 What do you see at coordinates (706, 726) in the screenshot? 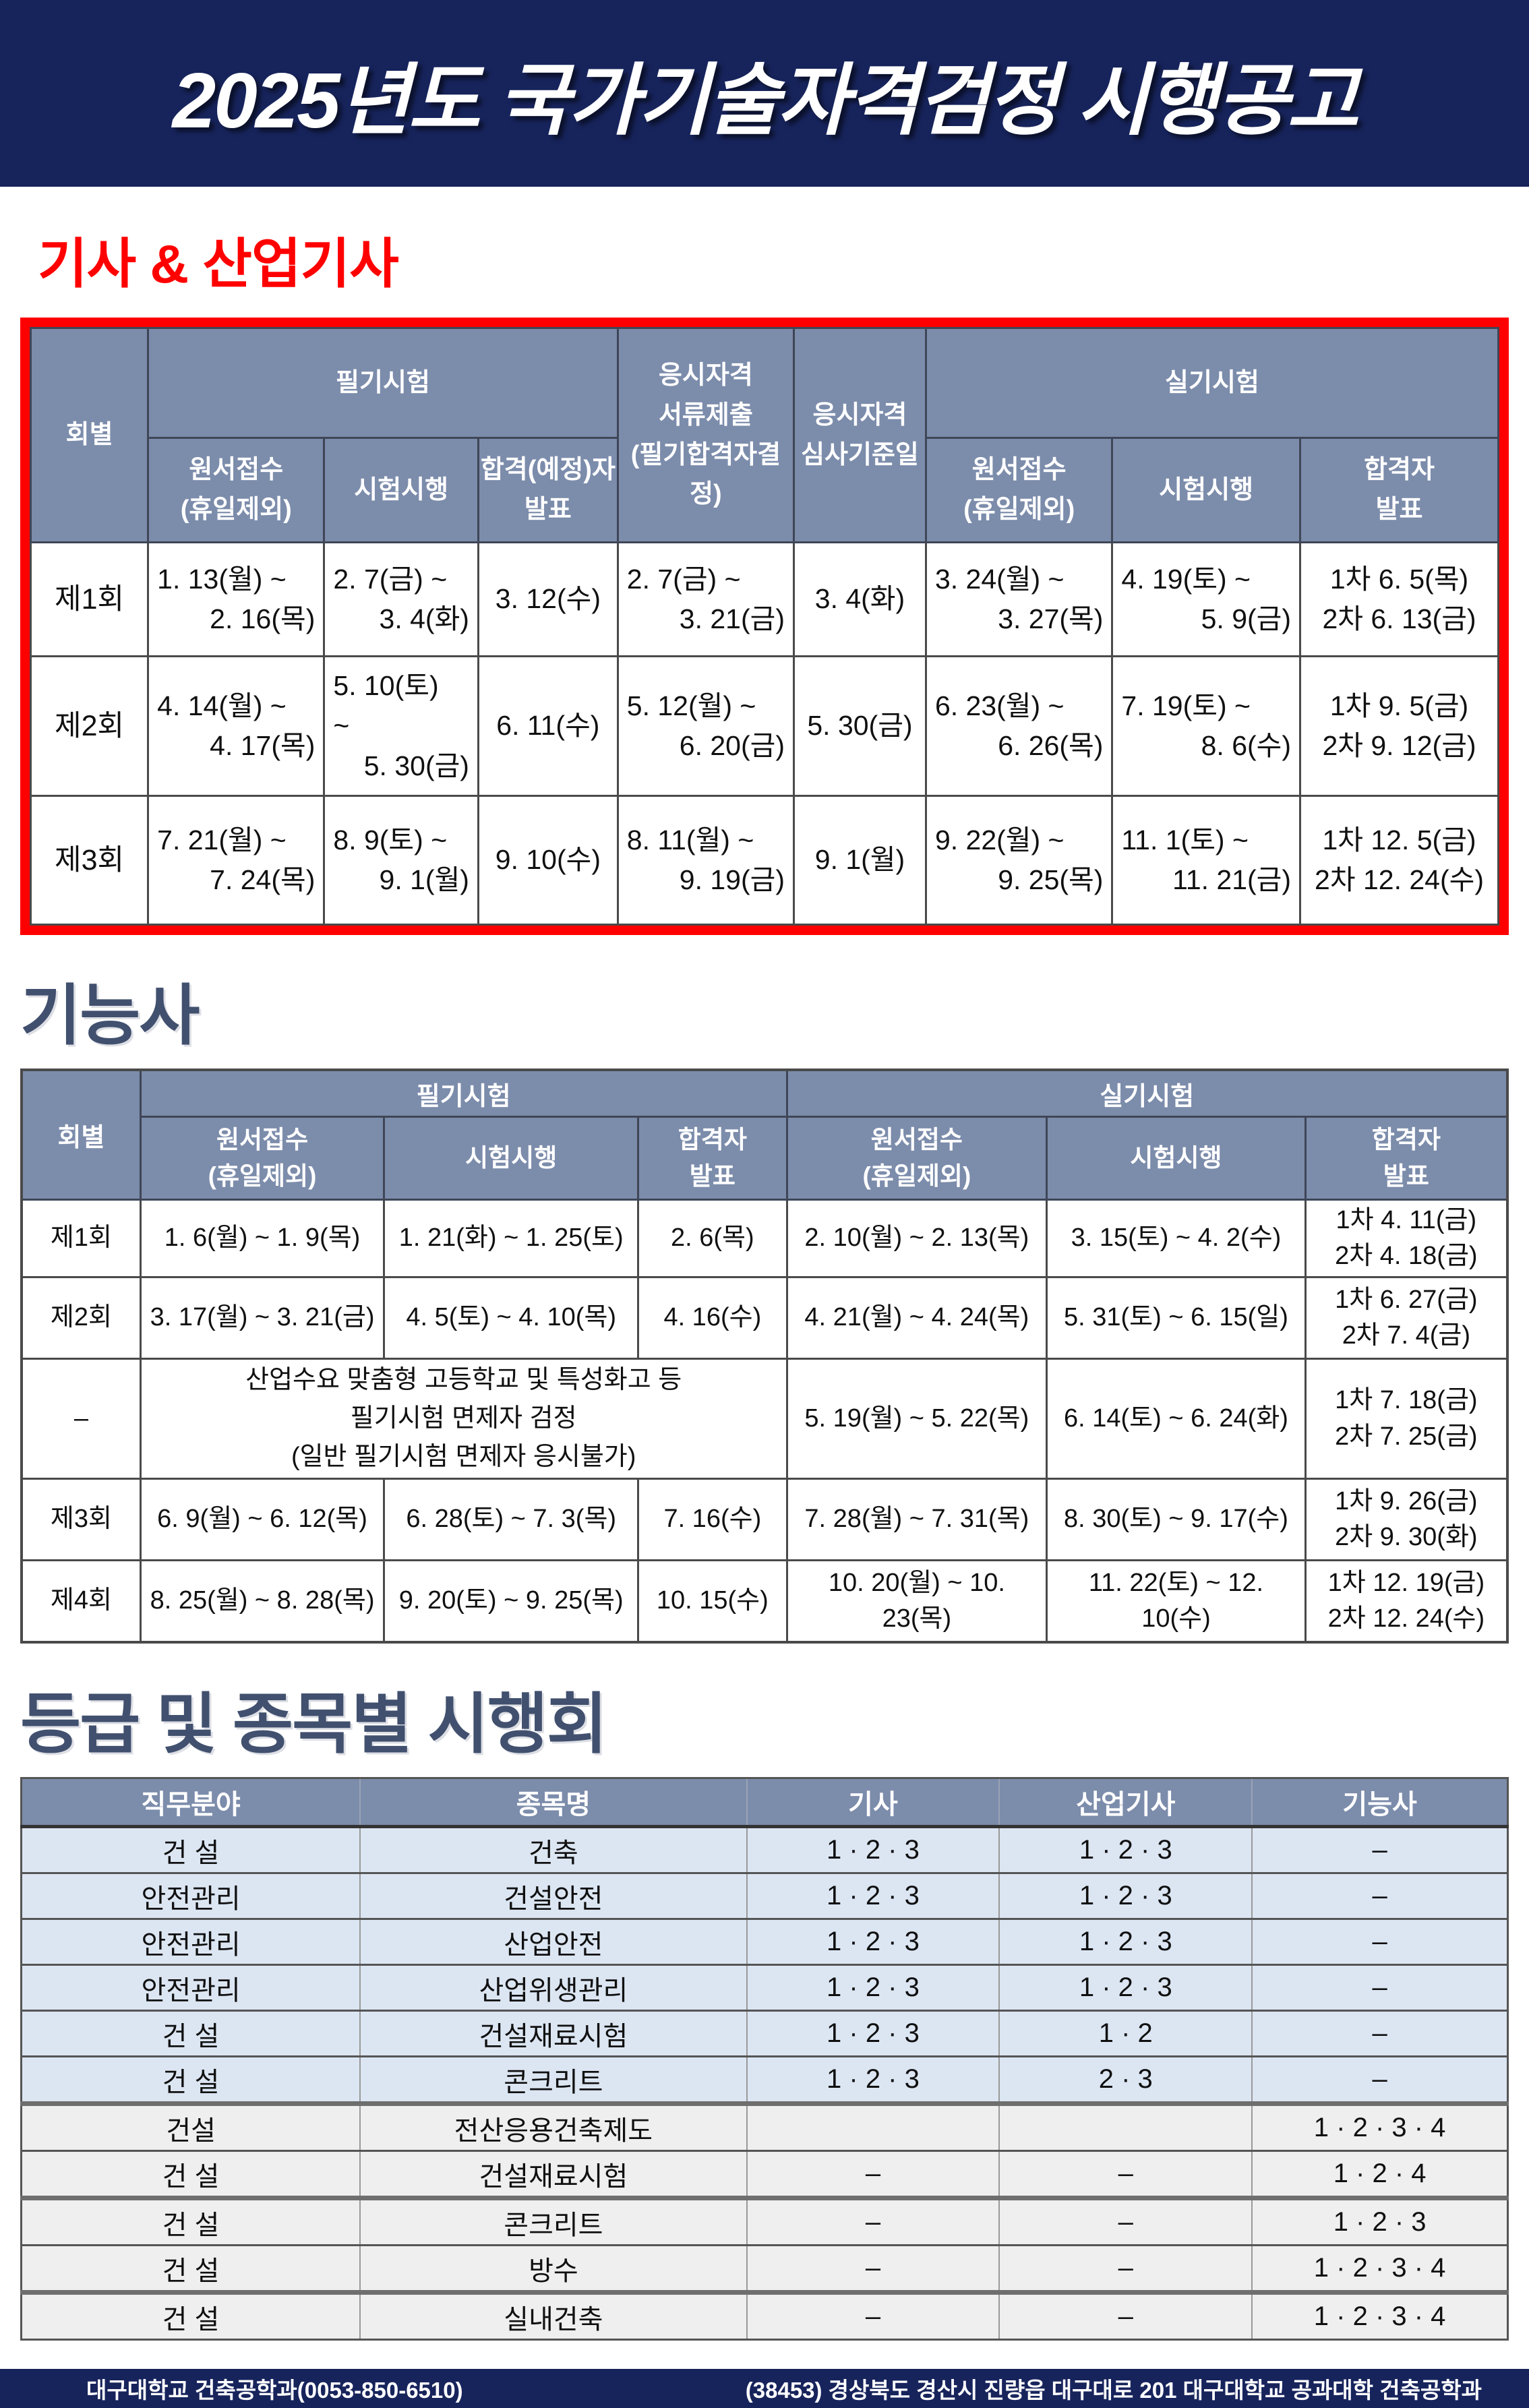
I see `table-cell: 5. 12(월) ~6. 20(금)` at bounding box center [706, 726].